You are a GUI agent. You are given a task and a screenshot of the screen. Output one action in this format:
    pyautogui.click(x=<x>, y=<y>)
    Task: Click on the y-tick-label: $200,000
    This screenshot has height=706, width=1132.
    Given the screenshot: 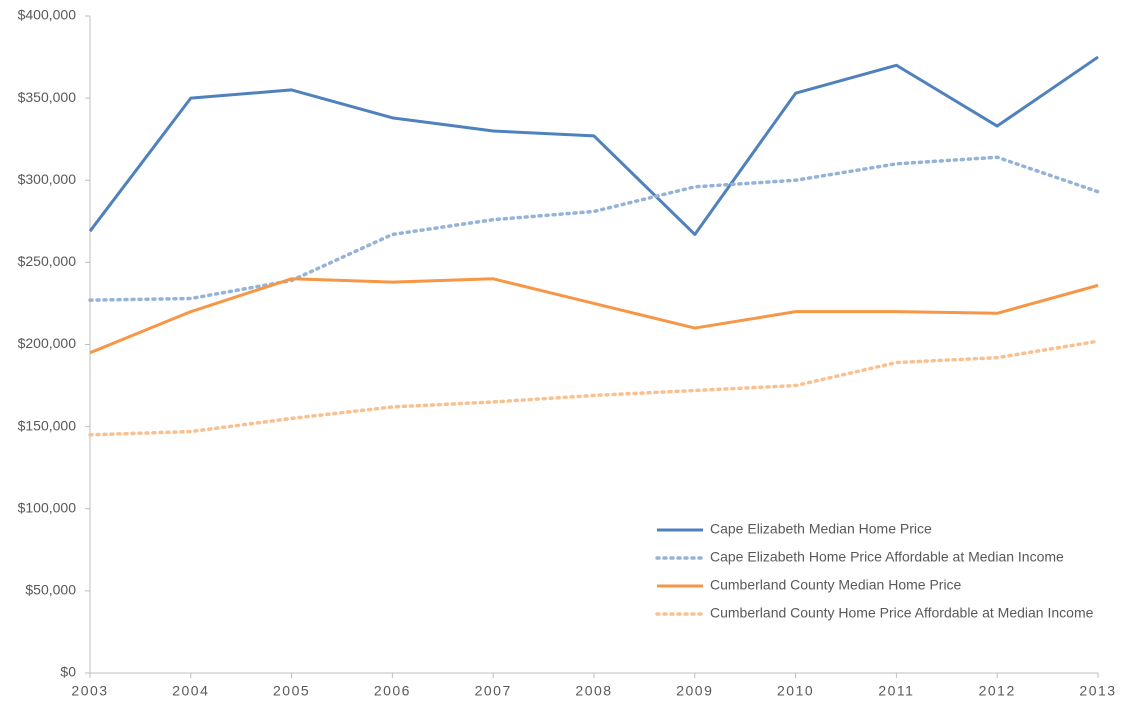 What is the action you would take?
    pyautogui.click(x=47, y=343)
    